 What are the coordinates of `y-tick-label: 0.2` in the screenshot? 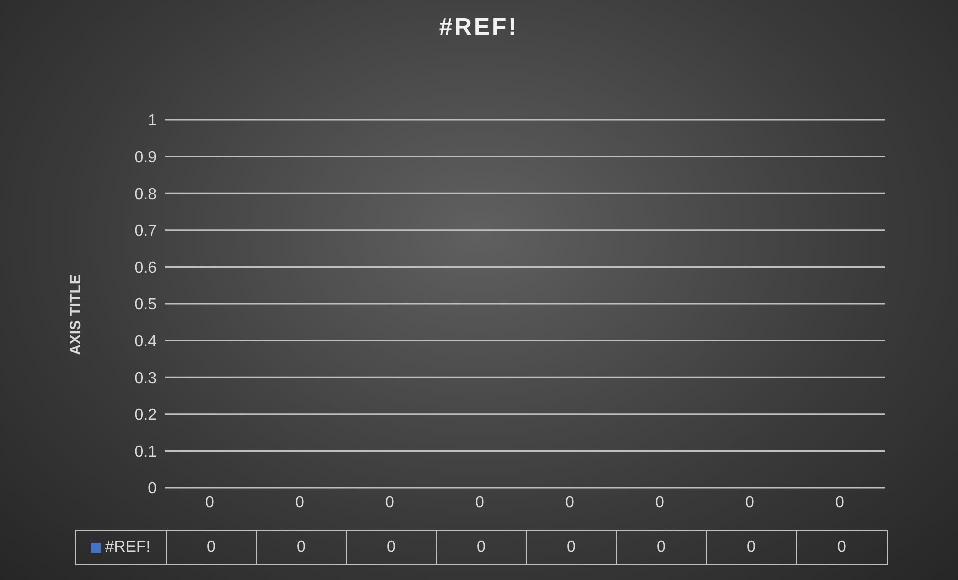 It's located at (146, 415).